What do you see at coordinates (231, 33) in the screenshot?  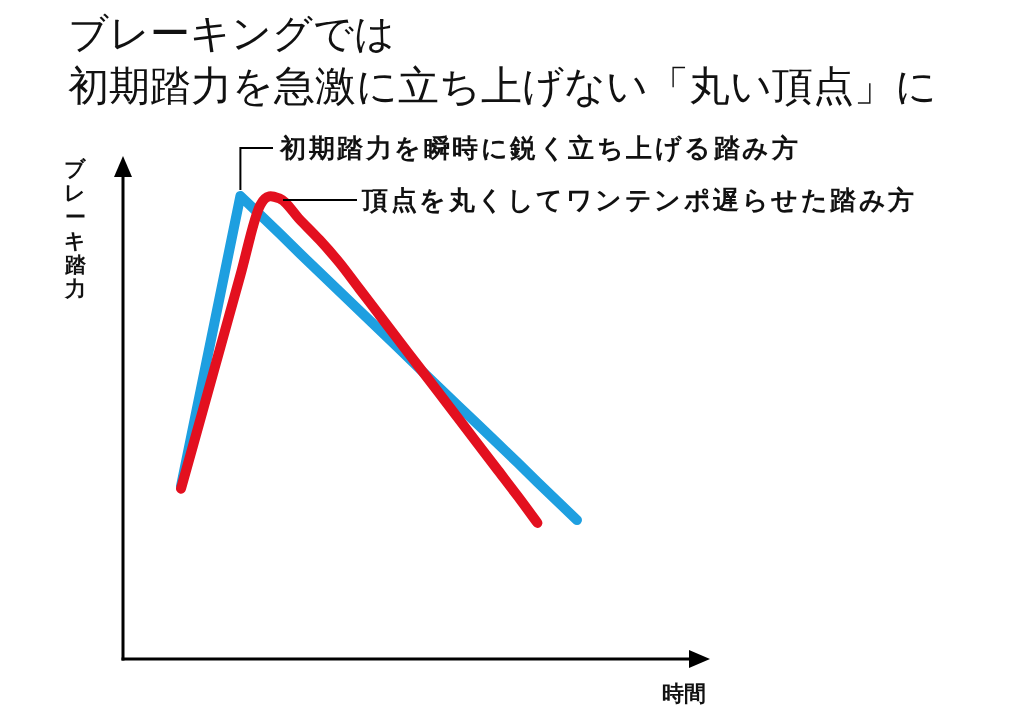 I see `title: ブレーキングでは` at bounding box center [231, 33].